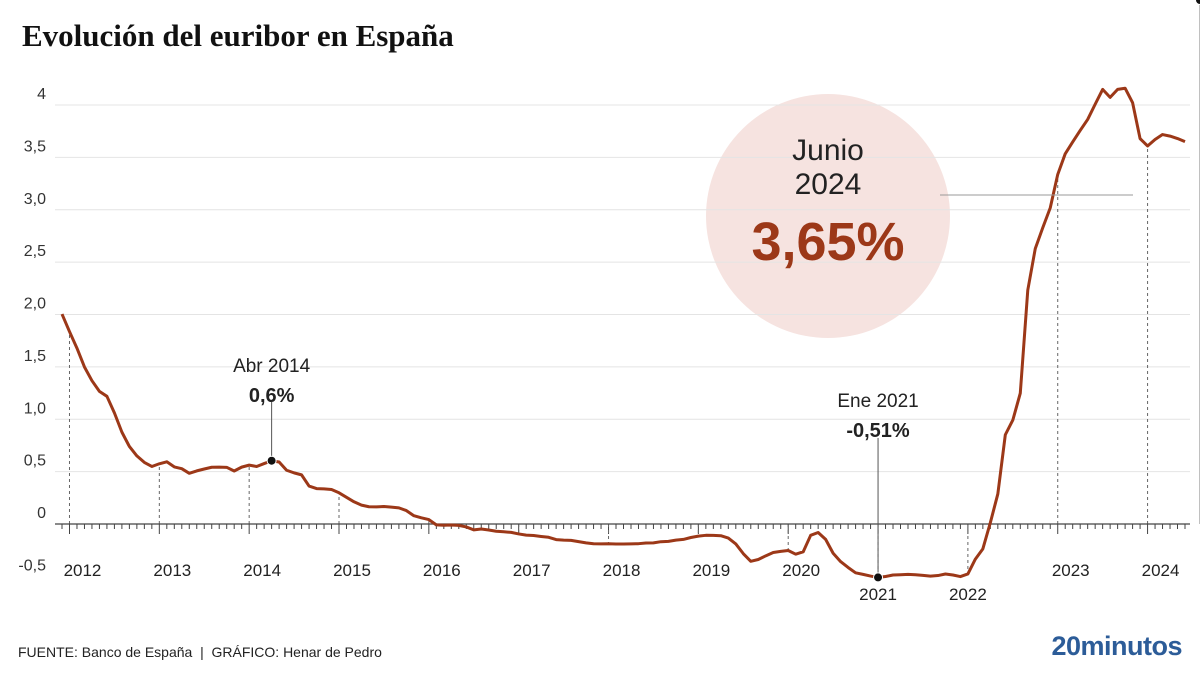  I want to click on chart-title: Evolución del euribor en España, so click(238, 35).